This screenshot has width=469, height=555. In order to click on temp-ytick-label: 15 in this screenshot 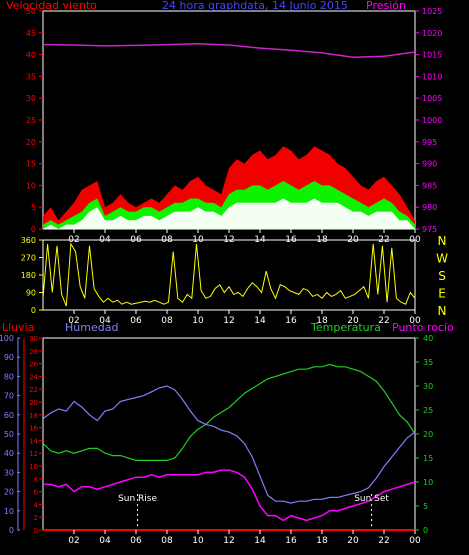, I will do `click(428, 458)`.